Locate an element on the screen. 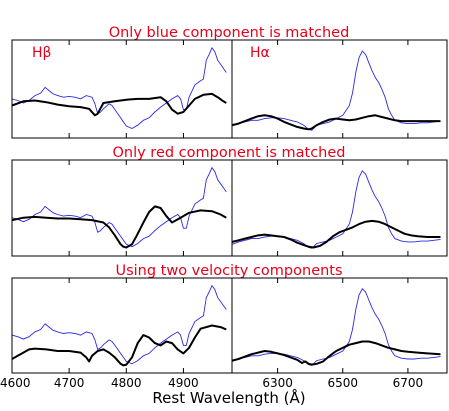 This screenshot has height=411, width=449. panel-r2-c1 is located at coordinates (122, 208).